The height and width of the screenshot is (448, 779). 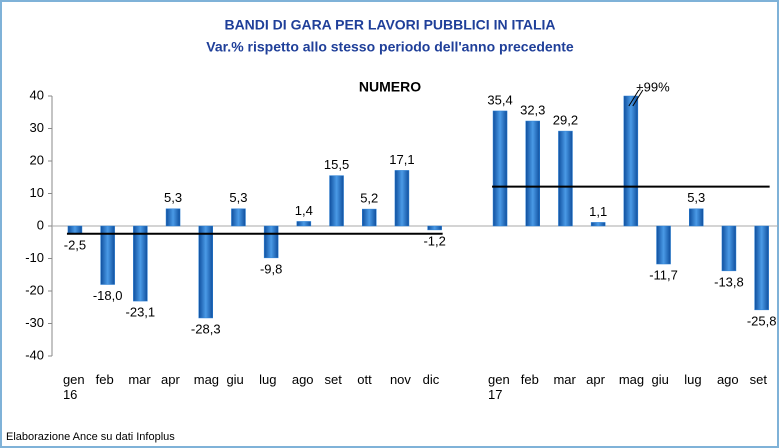 I want to click on value-label: 15,5, so click(x=336, y=164).